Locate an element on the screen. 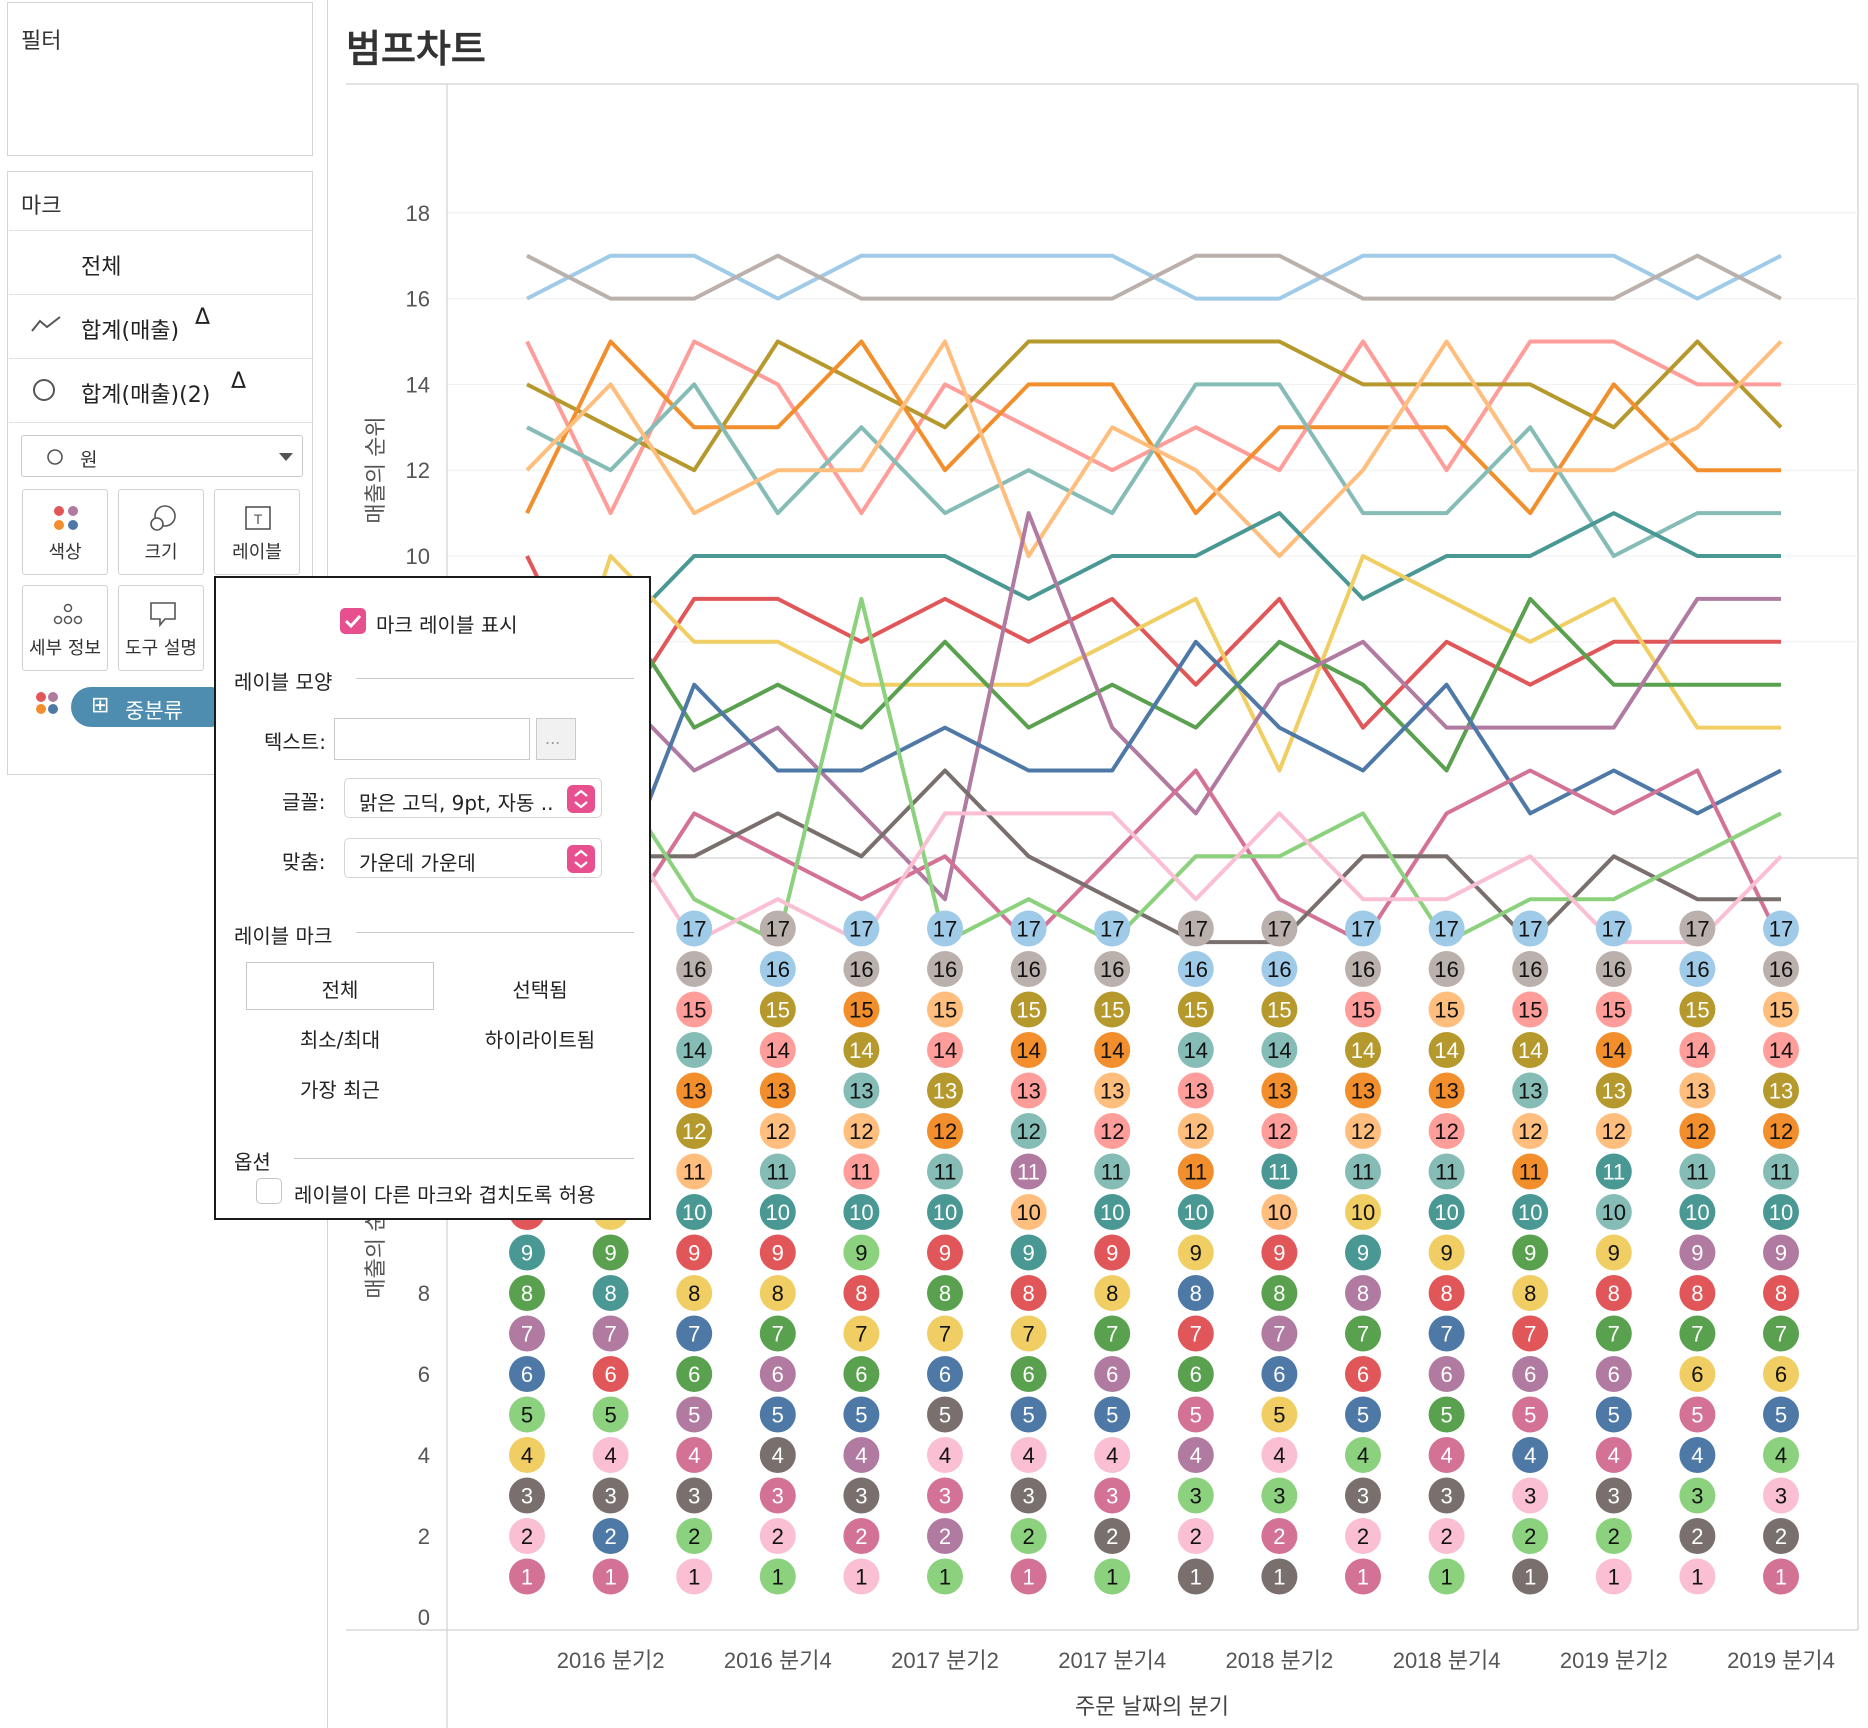  mark-type-dropdown: 원 is located at coordinates (162, 456).